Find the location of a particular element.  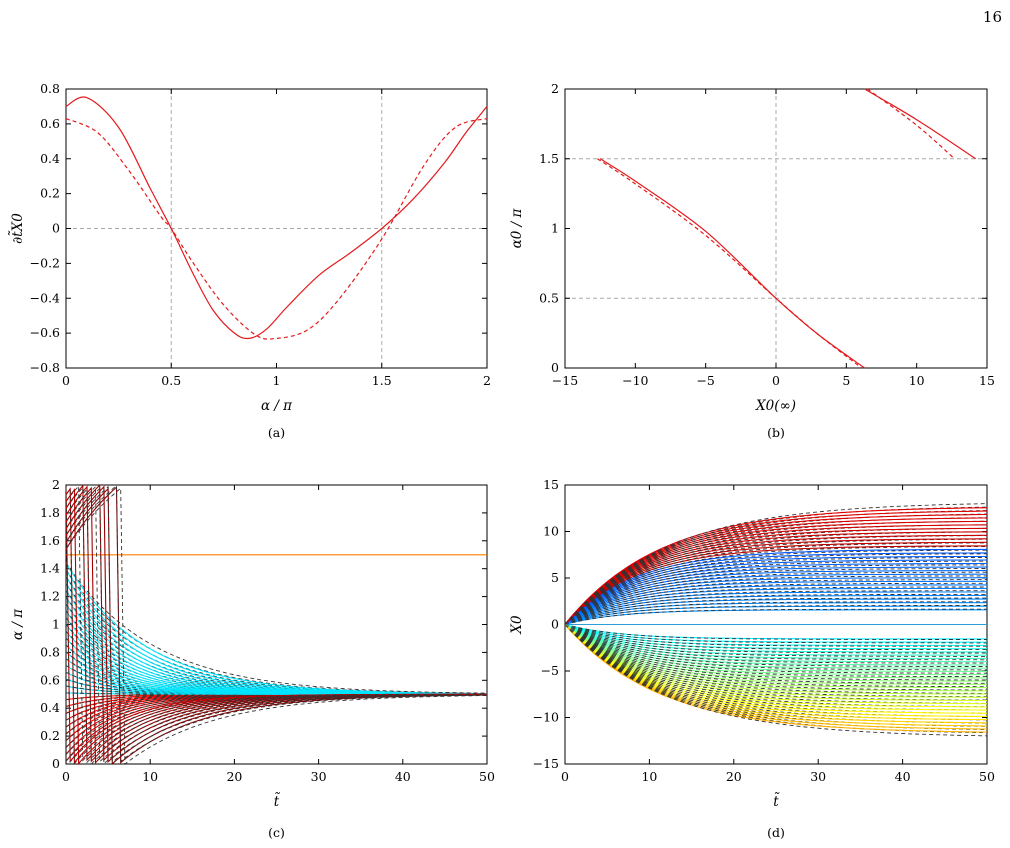

x-tick-label: −10 is located at coordinates (635, 380).